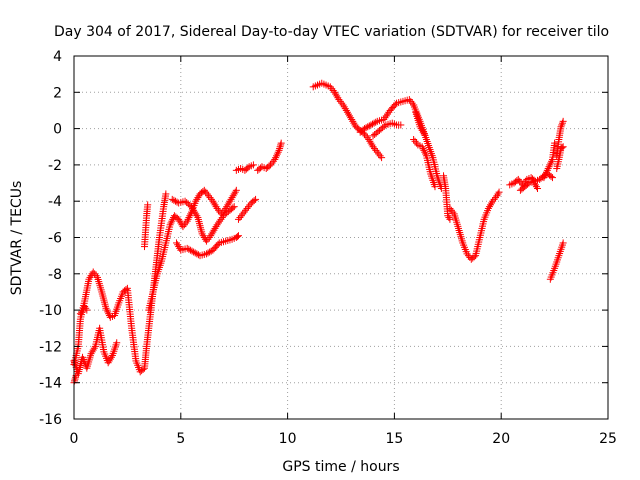 This screenshot has height=480, width=640. What do you see at coordinates (55, 275) in the screenshot?
I see `y-tick-label: -8` at bounding box center [55, 275].